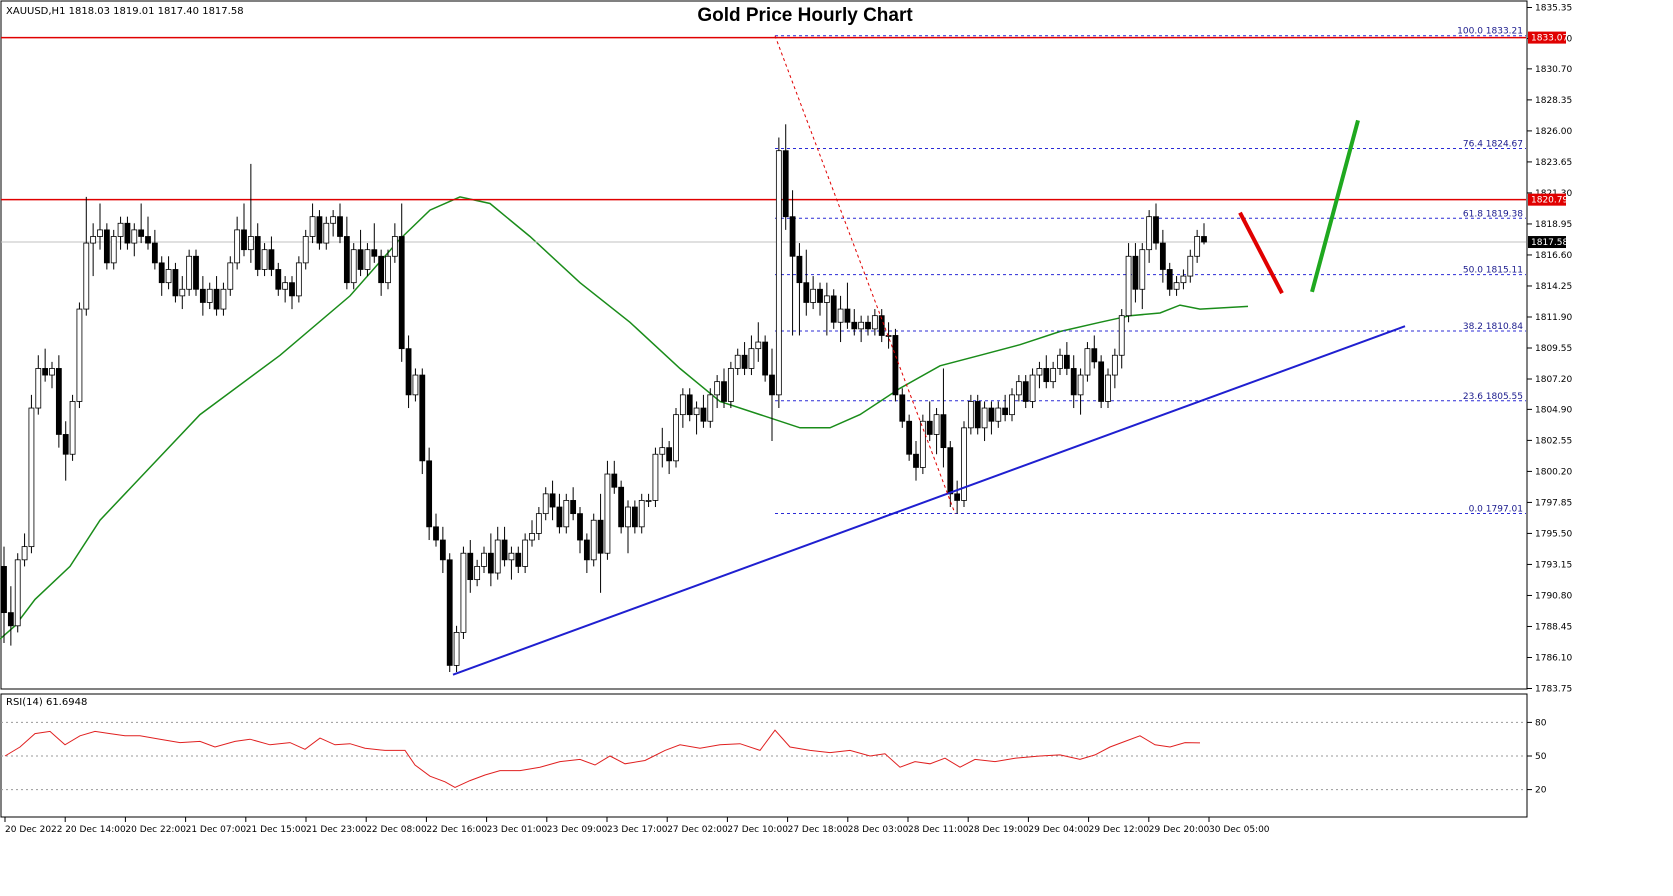 This screenshot has width=1673, height=896. What do you see at coordinates (1553, 565) in the screenshot?
I see `y-tick-label: 1793.15` at bounding box center [1553, 565].